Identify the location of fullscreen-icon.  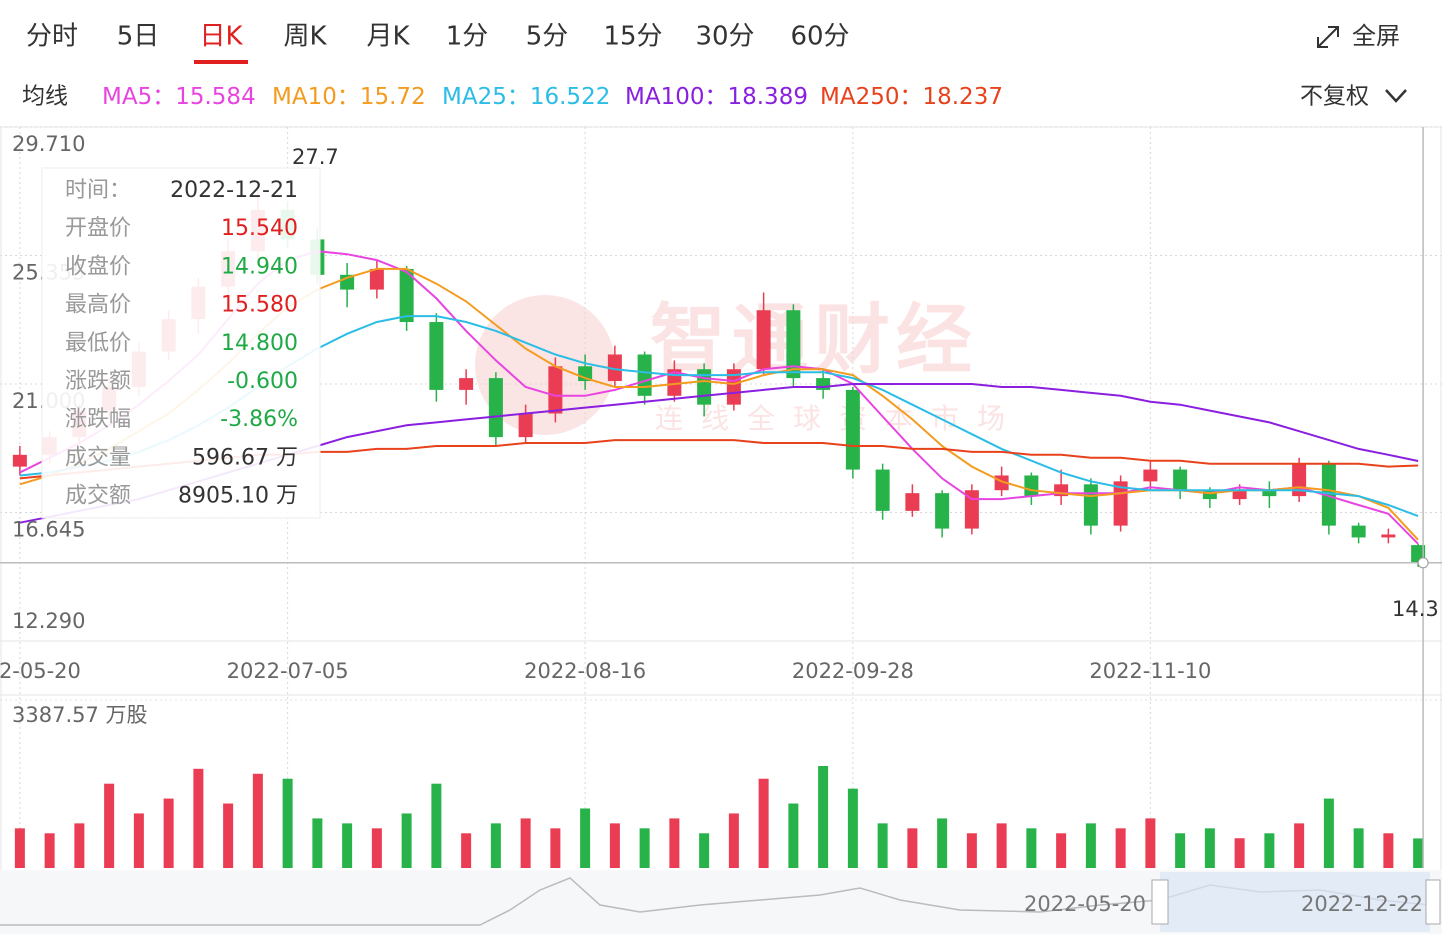
(1328, 37).